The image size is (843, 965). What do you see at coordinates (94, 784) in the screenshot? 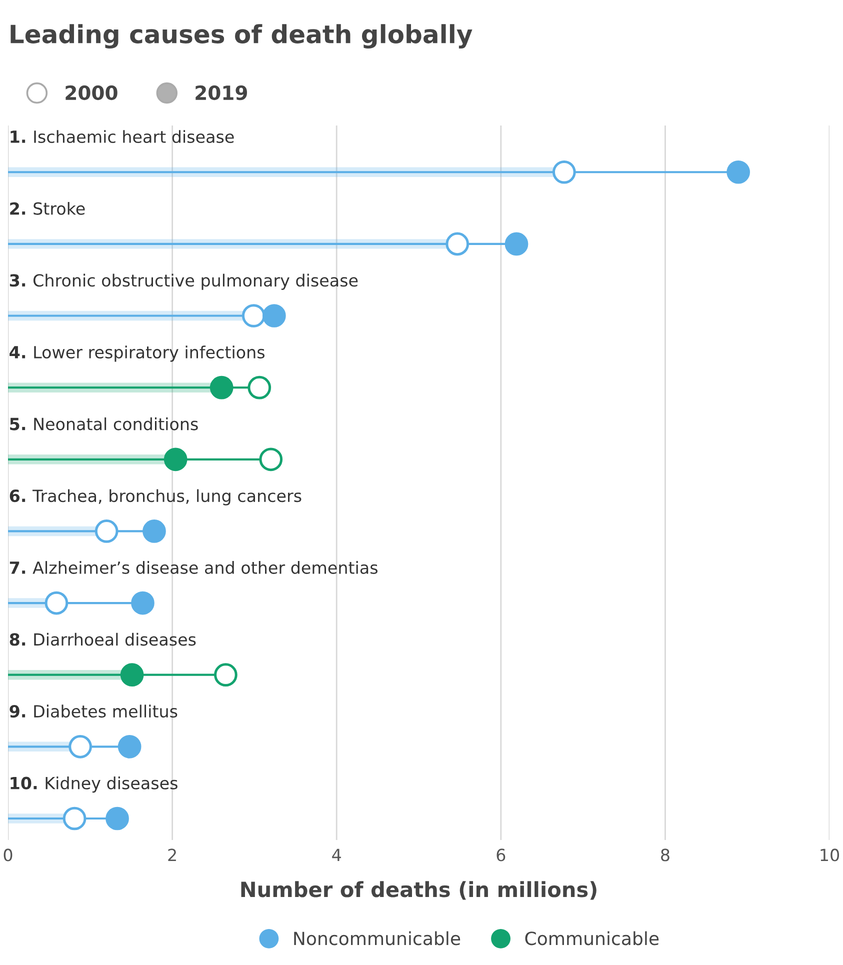
I see `y-tick-label: 10. Kidney diseases` at bounding box center [94, 784].